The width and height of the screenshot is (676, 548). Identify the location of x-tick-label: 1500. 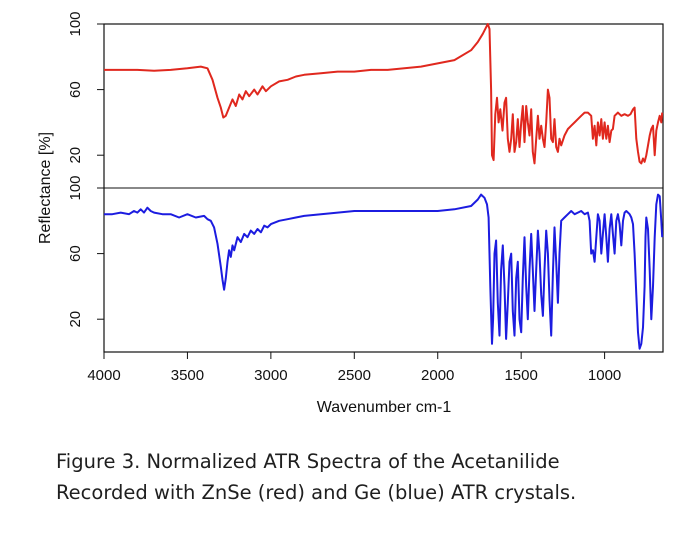
(520, 375).